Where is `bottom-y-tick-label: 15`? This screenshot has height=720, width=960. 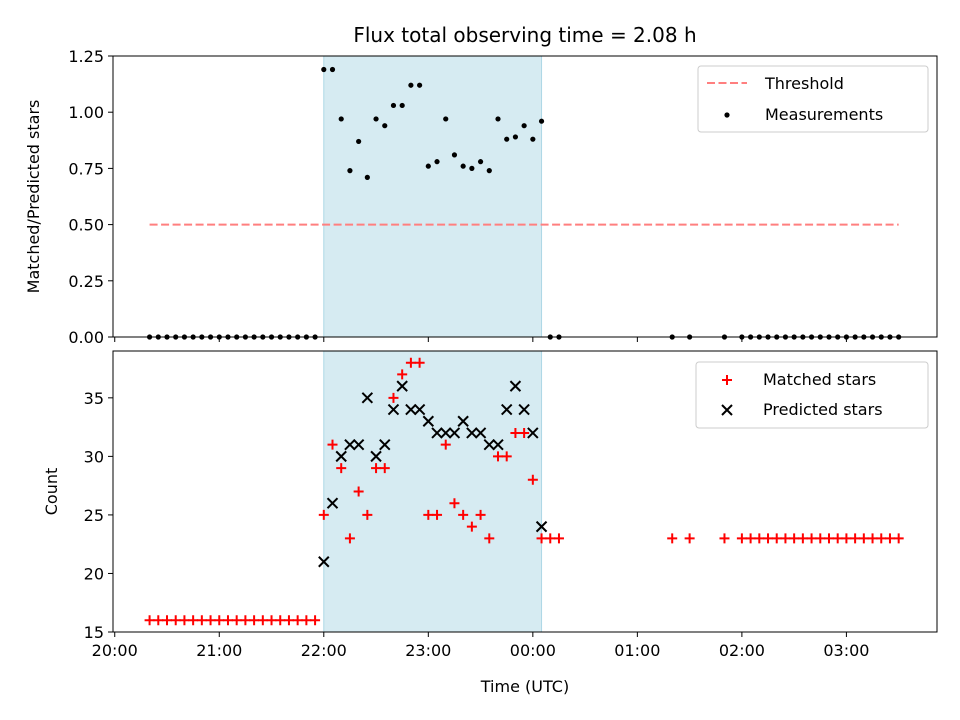
bottom-y-tick-label: 15 is located at coordinates (94, 632).